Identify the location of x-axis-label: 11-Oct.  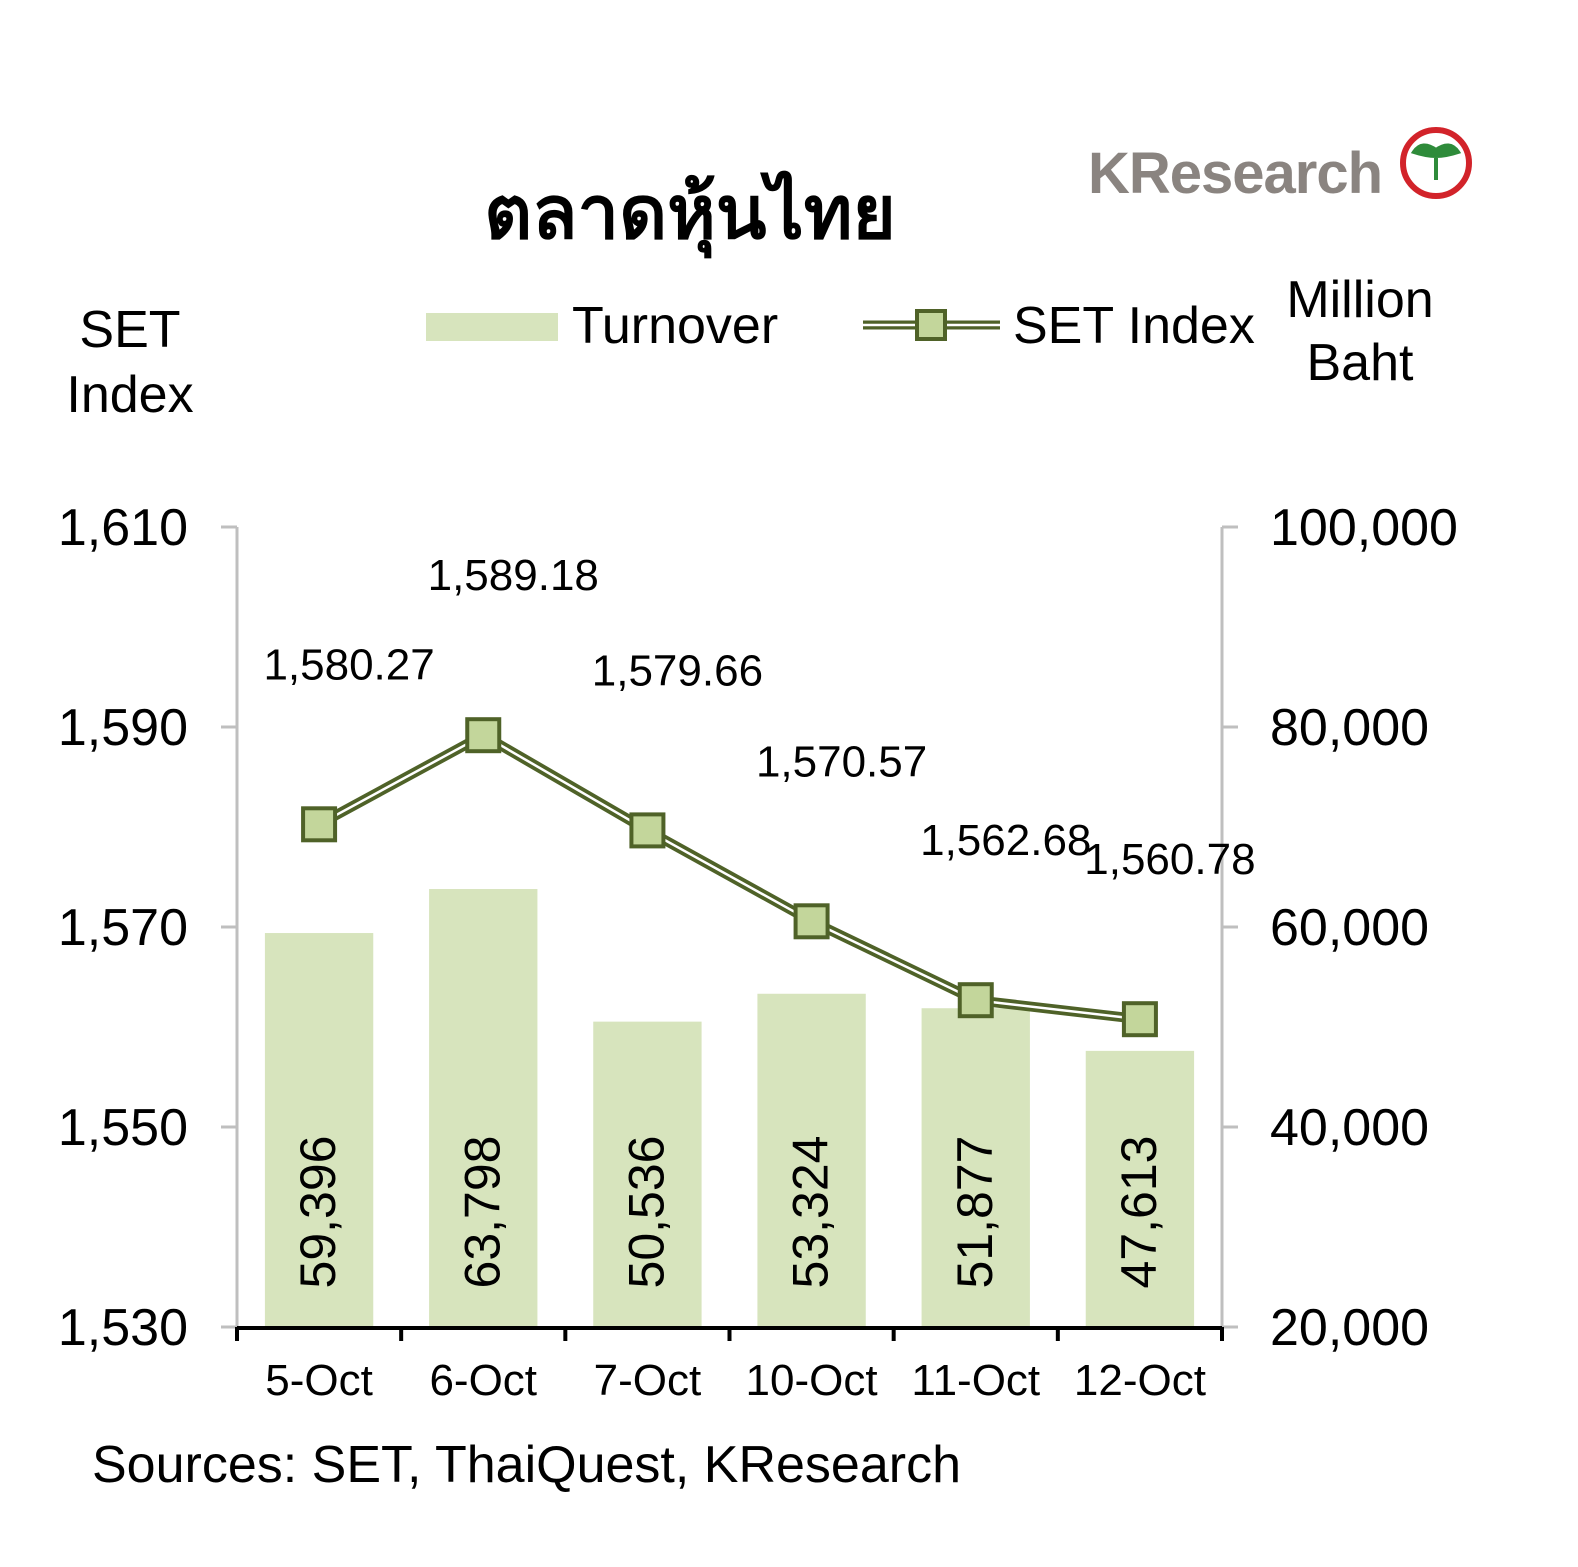
(975, 1380).